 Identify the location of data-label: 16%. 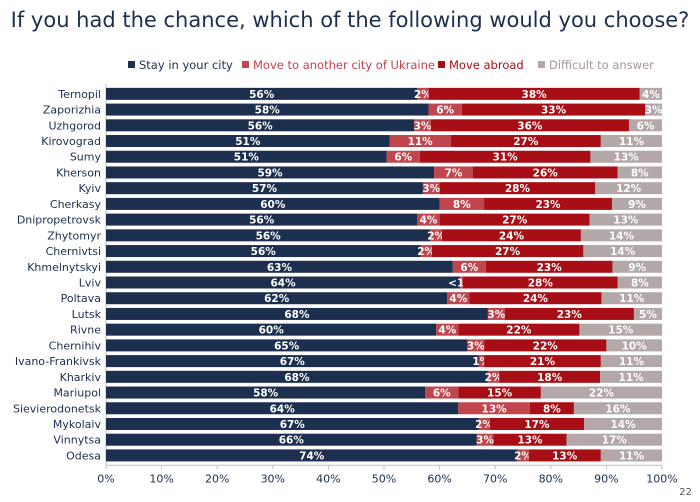
(618, 409).